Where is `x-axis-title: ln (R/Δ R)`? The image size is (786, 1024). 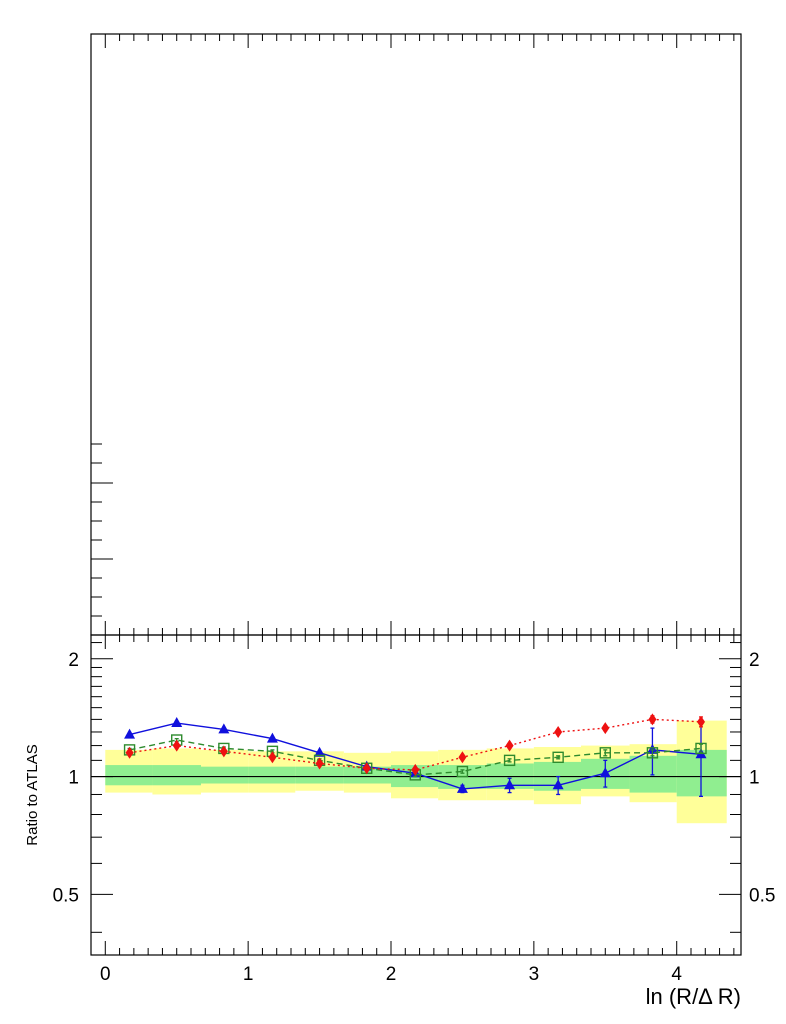
x-axis-title: ln (R/Δ R) is located at coordinates (693, 996).